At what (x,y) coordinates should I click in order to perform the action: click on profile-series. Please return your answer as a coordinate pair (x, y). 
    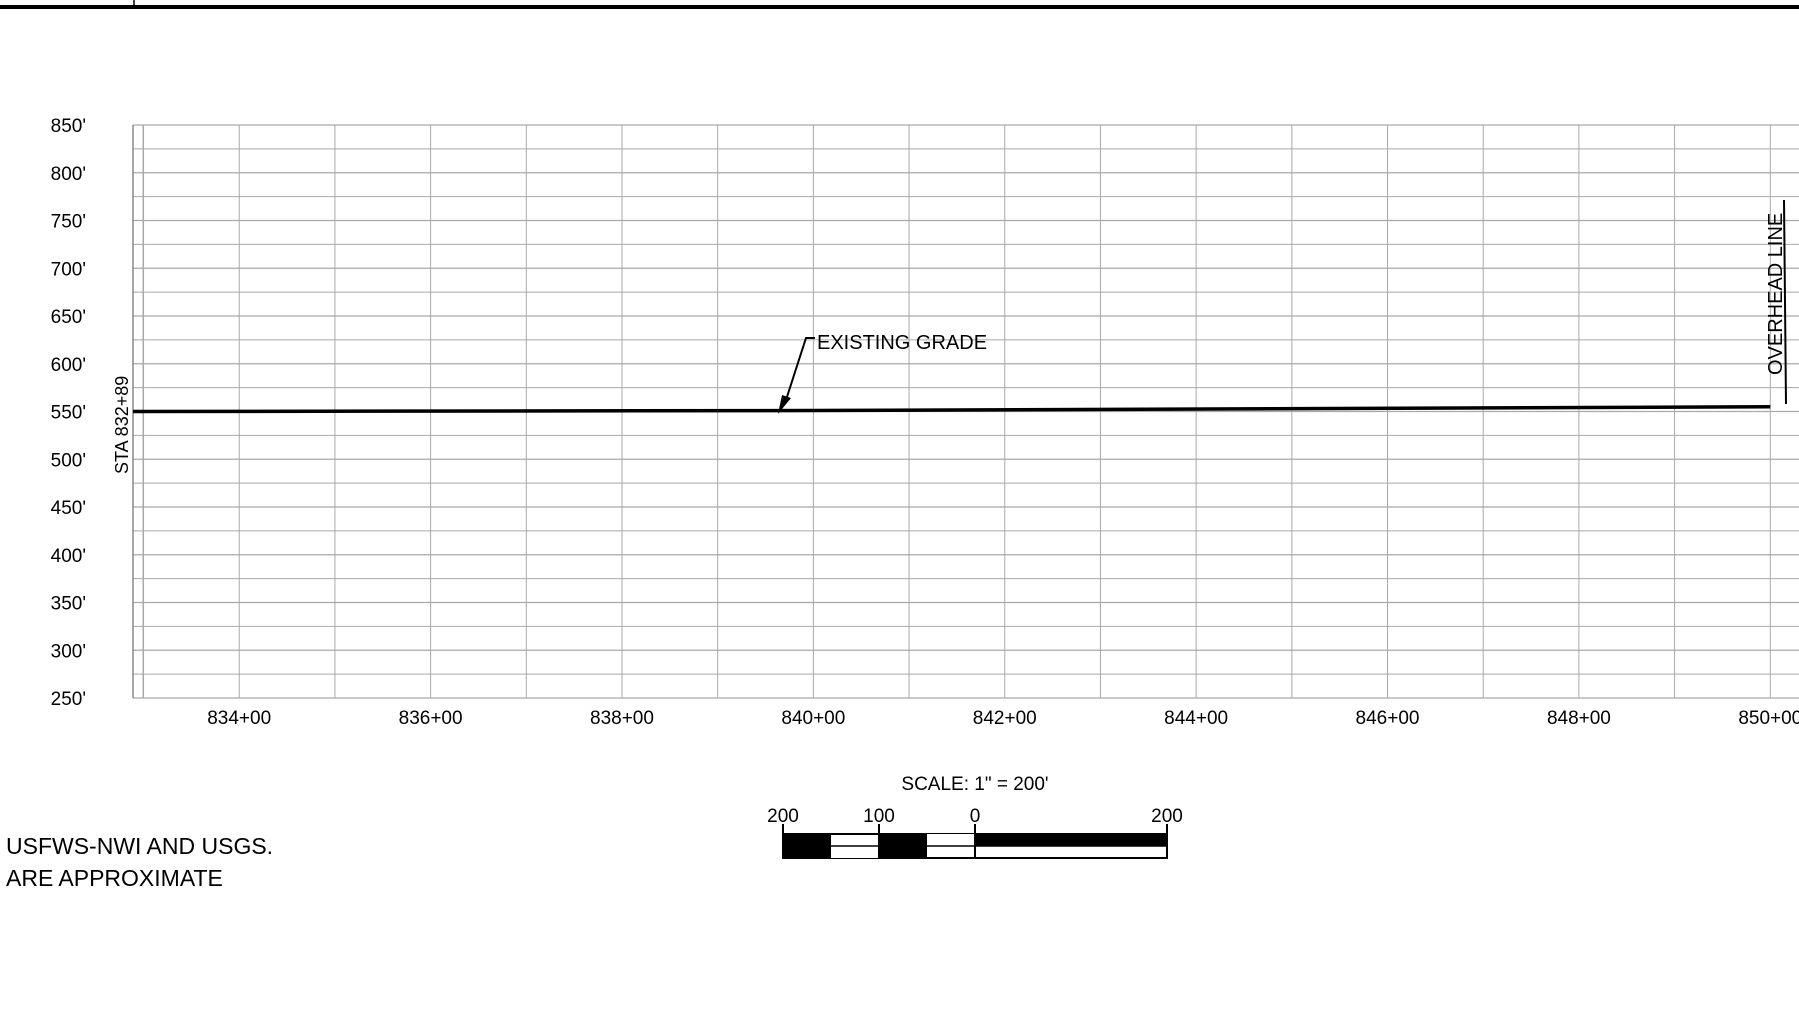
    Looking at the image, I should click on (951, 409).